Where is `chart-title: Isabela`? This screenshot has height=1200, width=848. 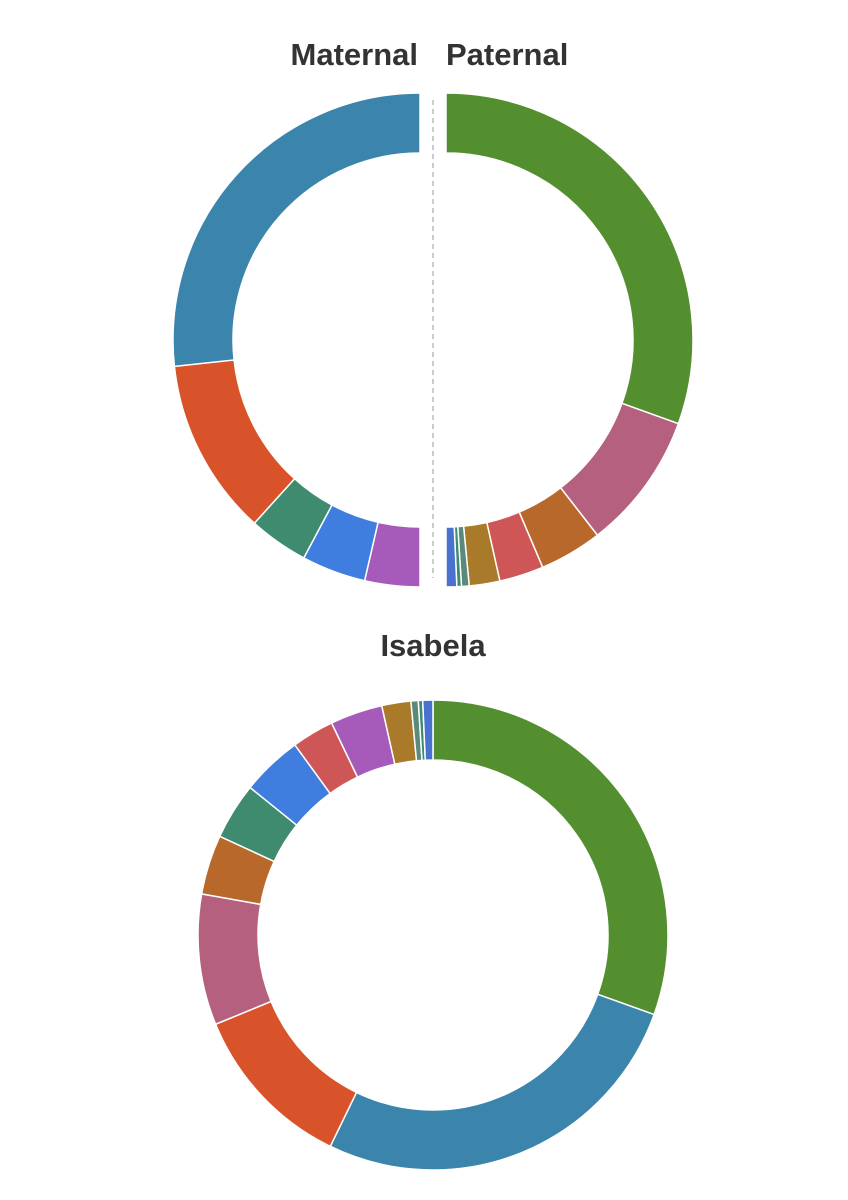 chart-title: Isabela is located at coordinates (433, 645).